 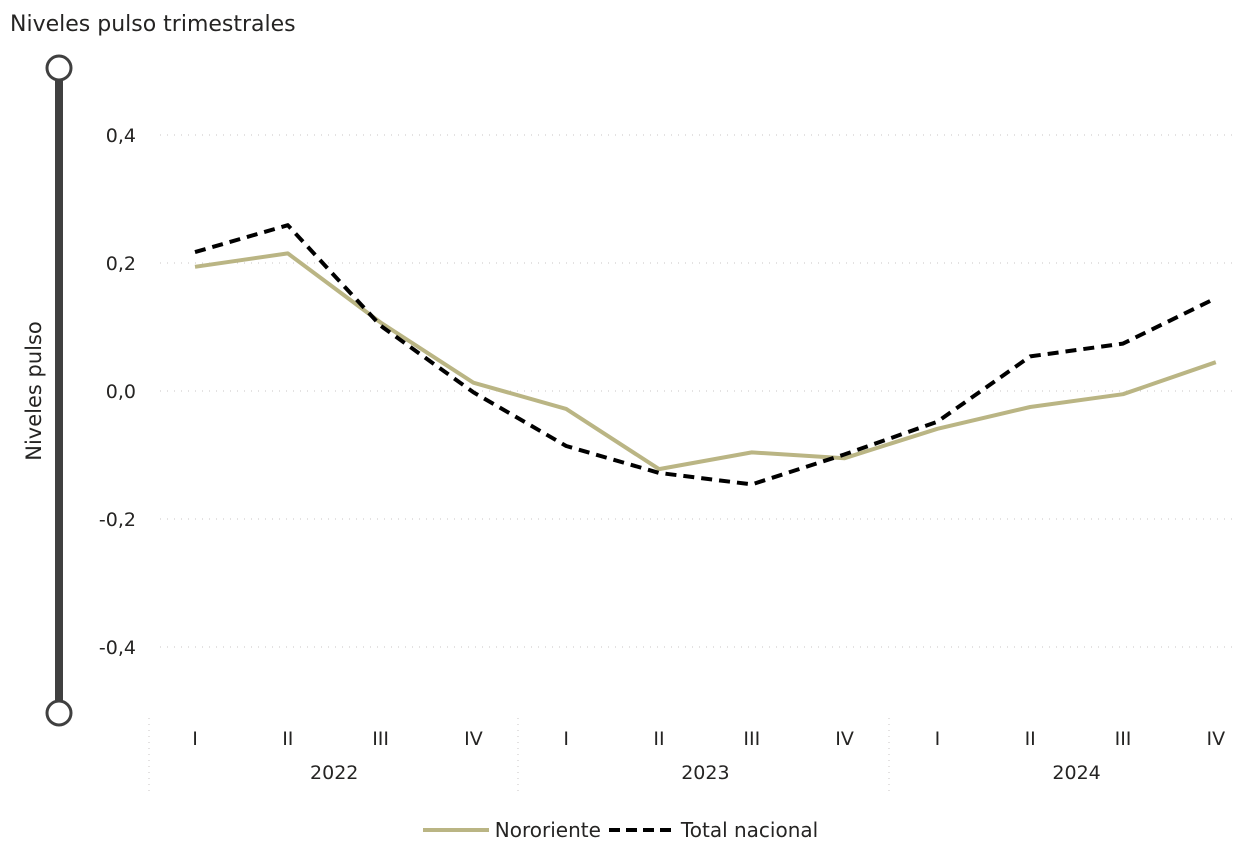 I want to click on slider-bottom-handle, so click(x=59, y=713).